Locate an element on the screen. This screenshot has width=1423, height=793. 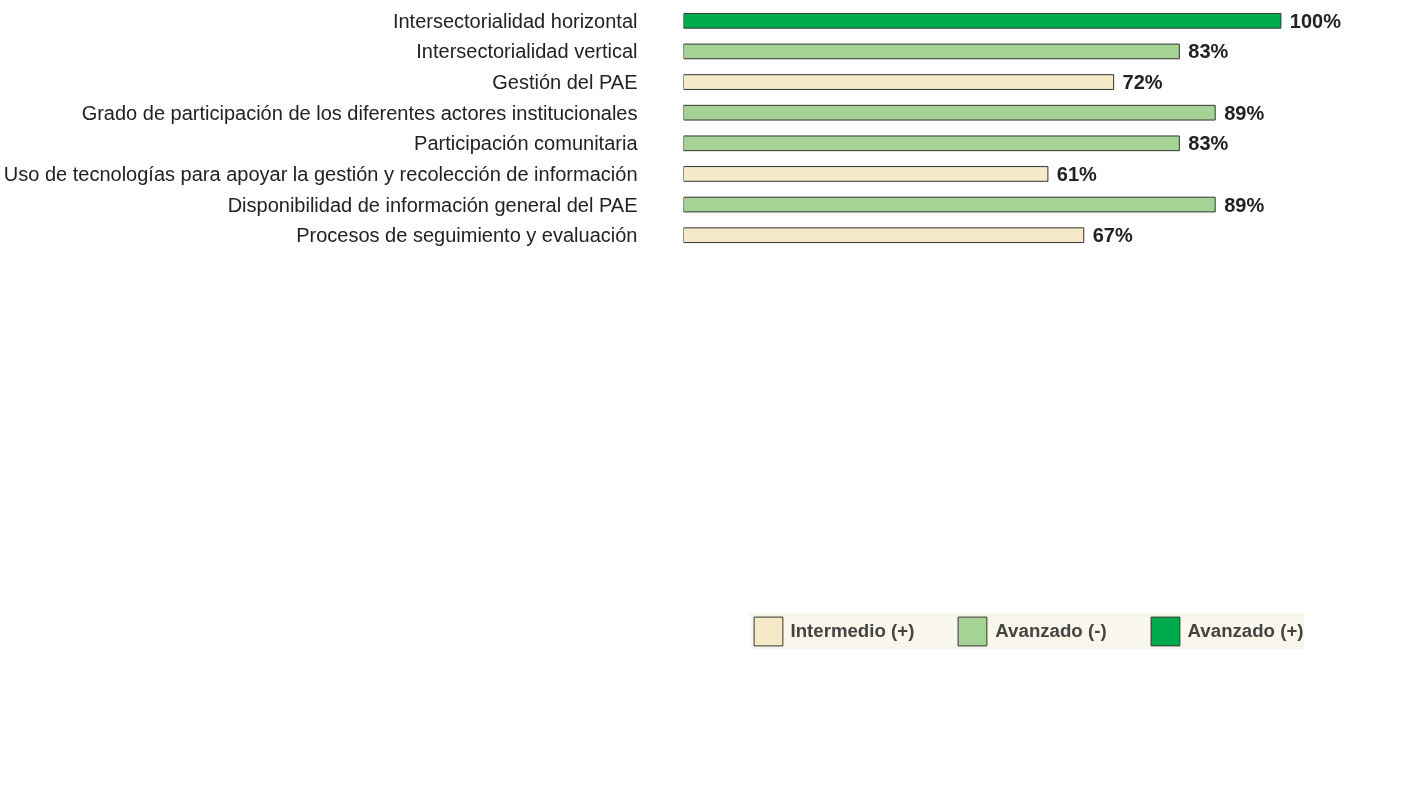
legend-label: Avanzado (+) is located at coordinates (1245, 631).